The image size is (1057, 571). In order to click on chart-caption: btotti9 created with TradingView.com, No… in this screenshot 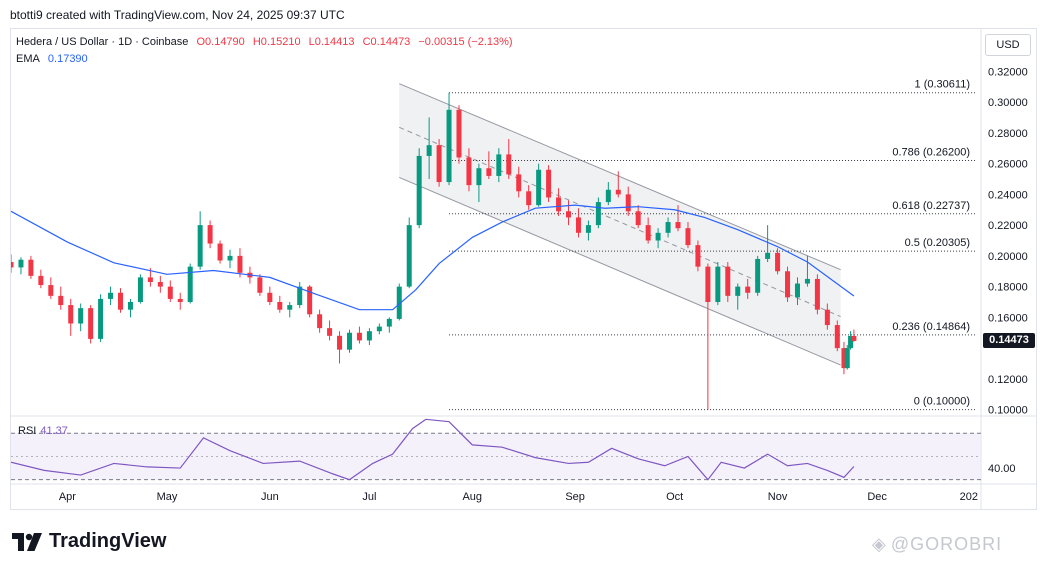, I will do `click(177, 15)`.